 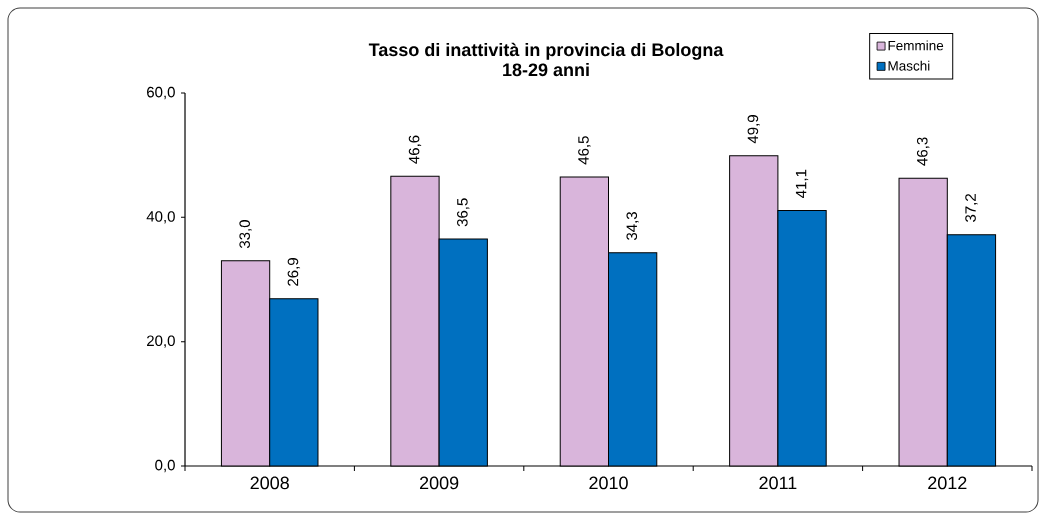 What do you see at coordinates (546, 69) in the screenshot?
I see `chart-subtitle: 18-29 anni` at bounding box center [546, 69].